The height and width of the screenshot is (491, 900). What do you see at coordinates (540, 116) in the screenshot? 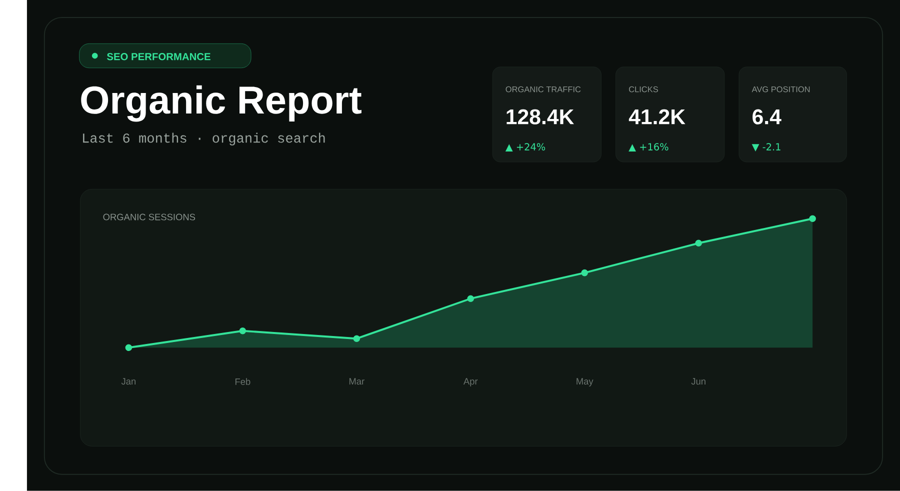
I see `text: 128.4K` at bounding box center [540, 116].